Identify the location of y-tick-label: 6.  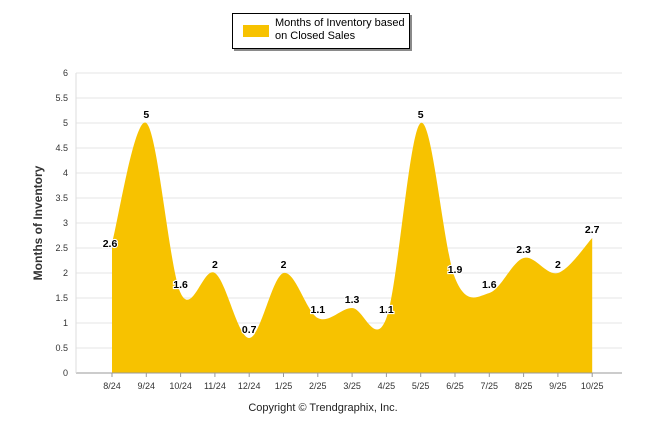
(65, 73).